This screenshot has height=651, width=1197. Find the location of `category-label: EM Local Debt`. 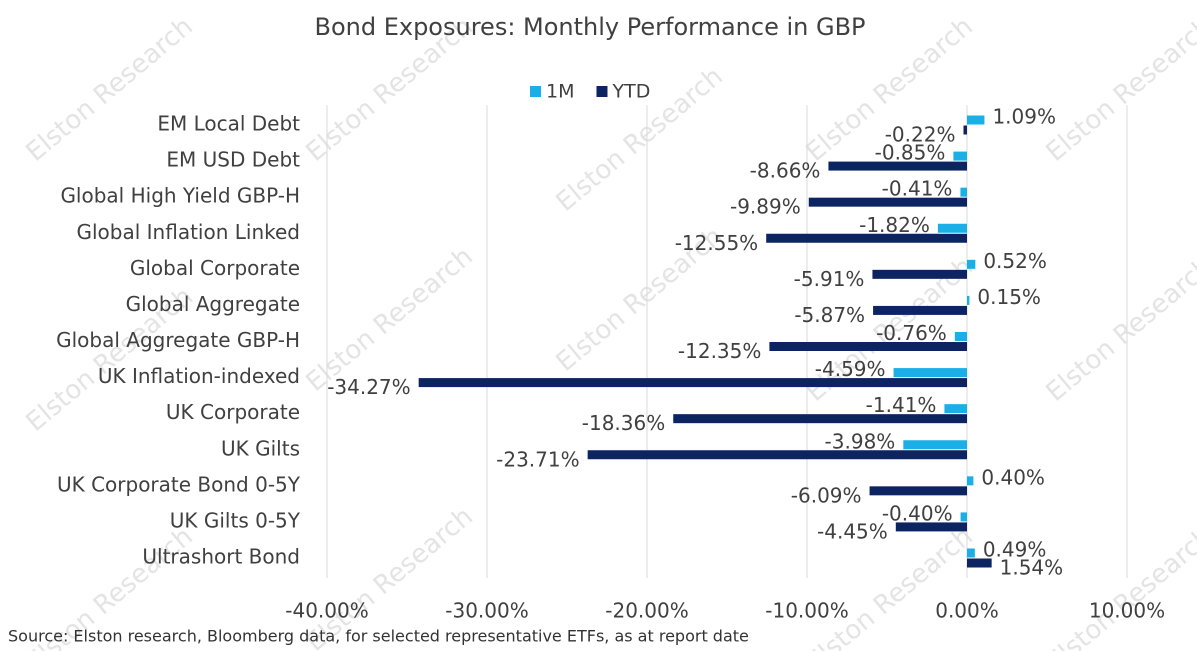

category-label: EM Local Debt is located at coordinates (228, 124).